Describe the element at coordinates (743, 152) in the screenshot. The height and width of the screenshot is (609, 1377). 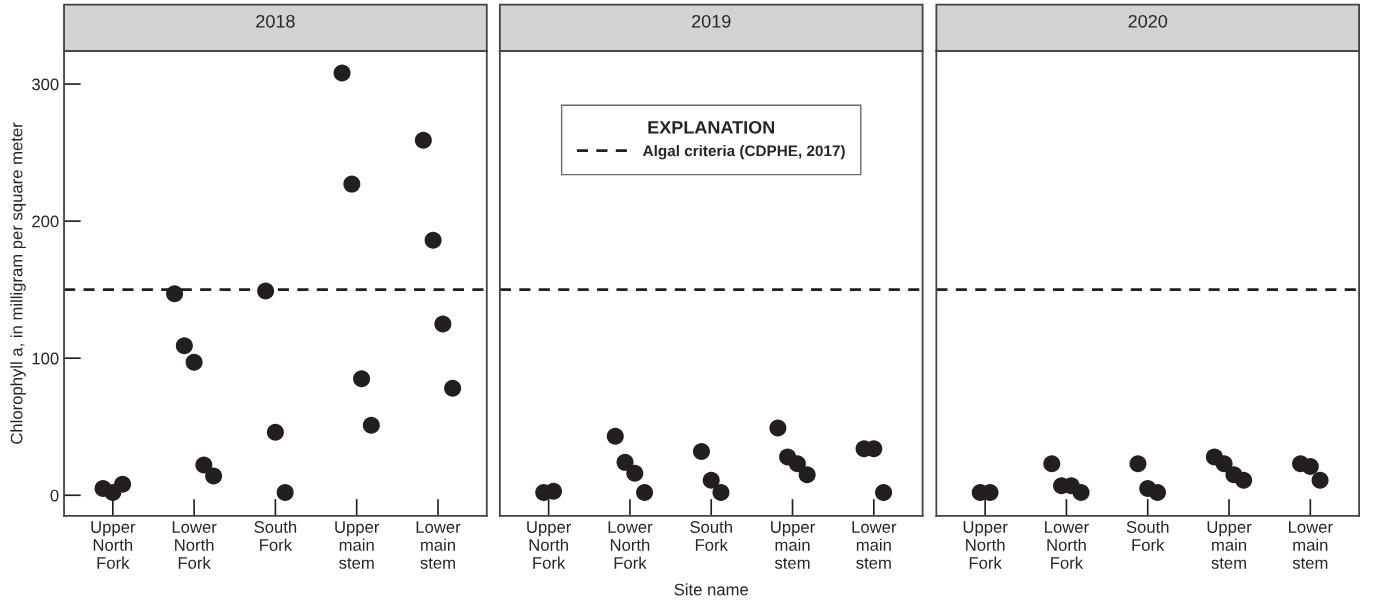
I see `legend-label: Algal criteria (CDPHE, 2017)` at that location.